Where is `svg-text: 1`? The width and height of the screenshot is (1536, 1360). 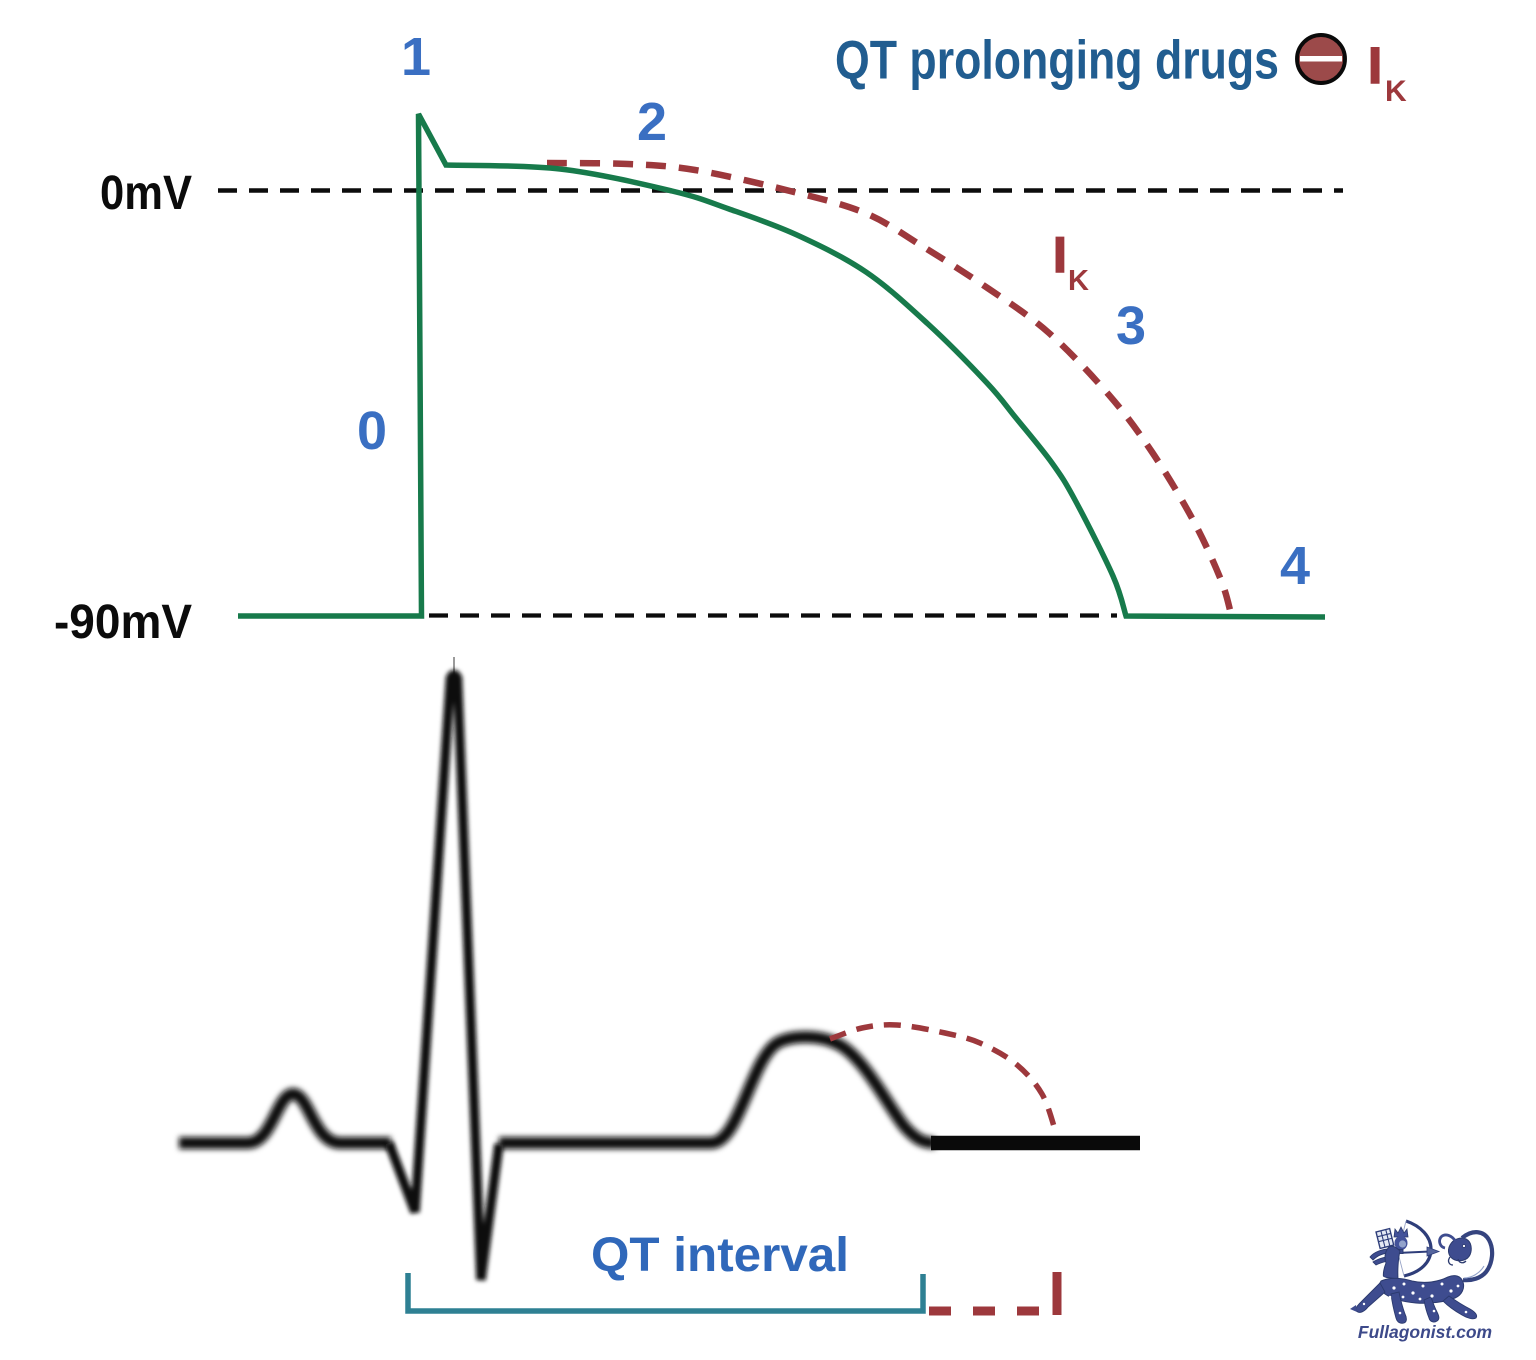
svg-text: 1 is located at coordinates (416, 57).